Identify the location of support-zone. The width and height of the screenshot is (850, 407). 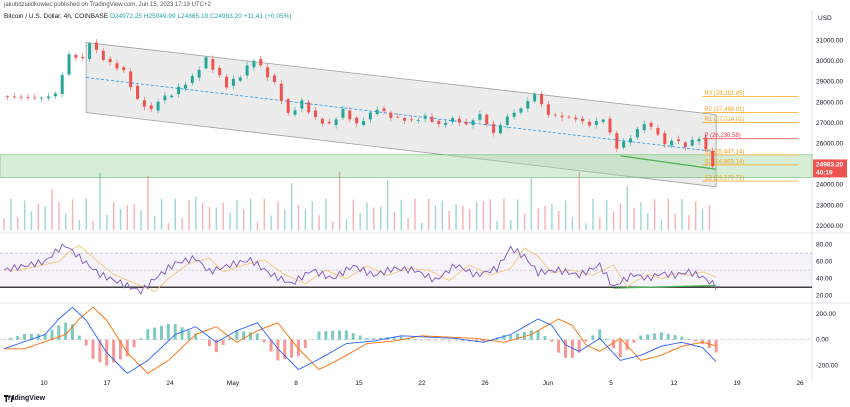
(406, 166).